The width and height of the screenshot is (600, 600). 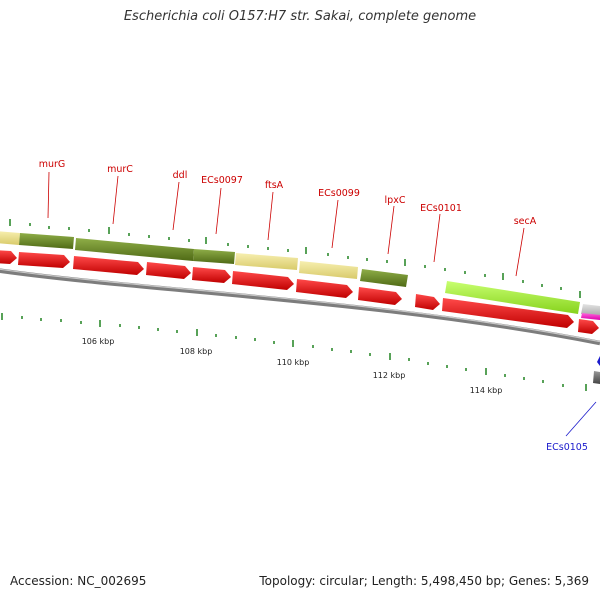 What do you see at coordinates (328, 270) in the screenshot?
I see `gene-block-ECs0099` at bounding box center [328, 270].